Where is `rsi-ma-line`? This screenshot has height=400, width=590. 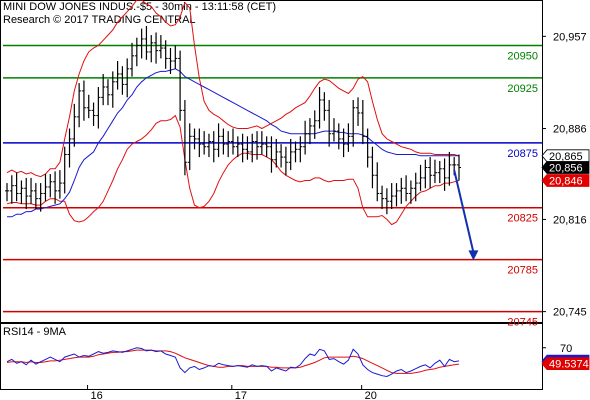
rsi-ma-line is located at coordinates (233, 361).